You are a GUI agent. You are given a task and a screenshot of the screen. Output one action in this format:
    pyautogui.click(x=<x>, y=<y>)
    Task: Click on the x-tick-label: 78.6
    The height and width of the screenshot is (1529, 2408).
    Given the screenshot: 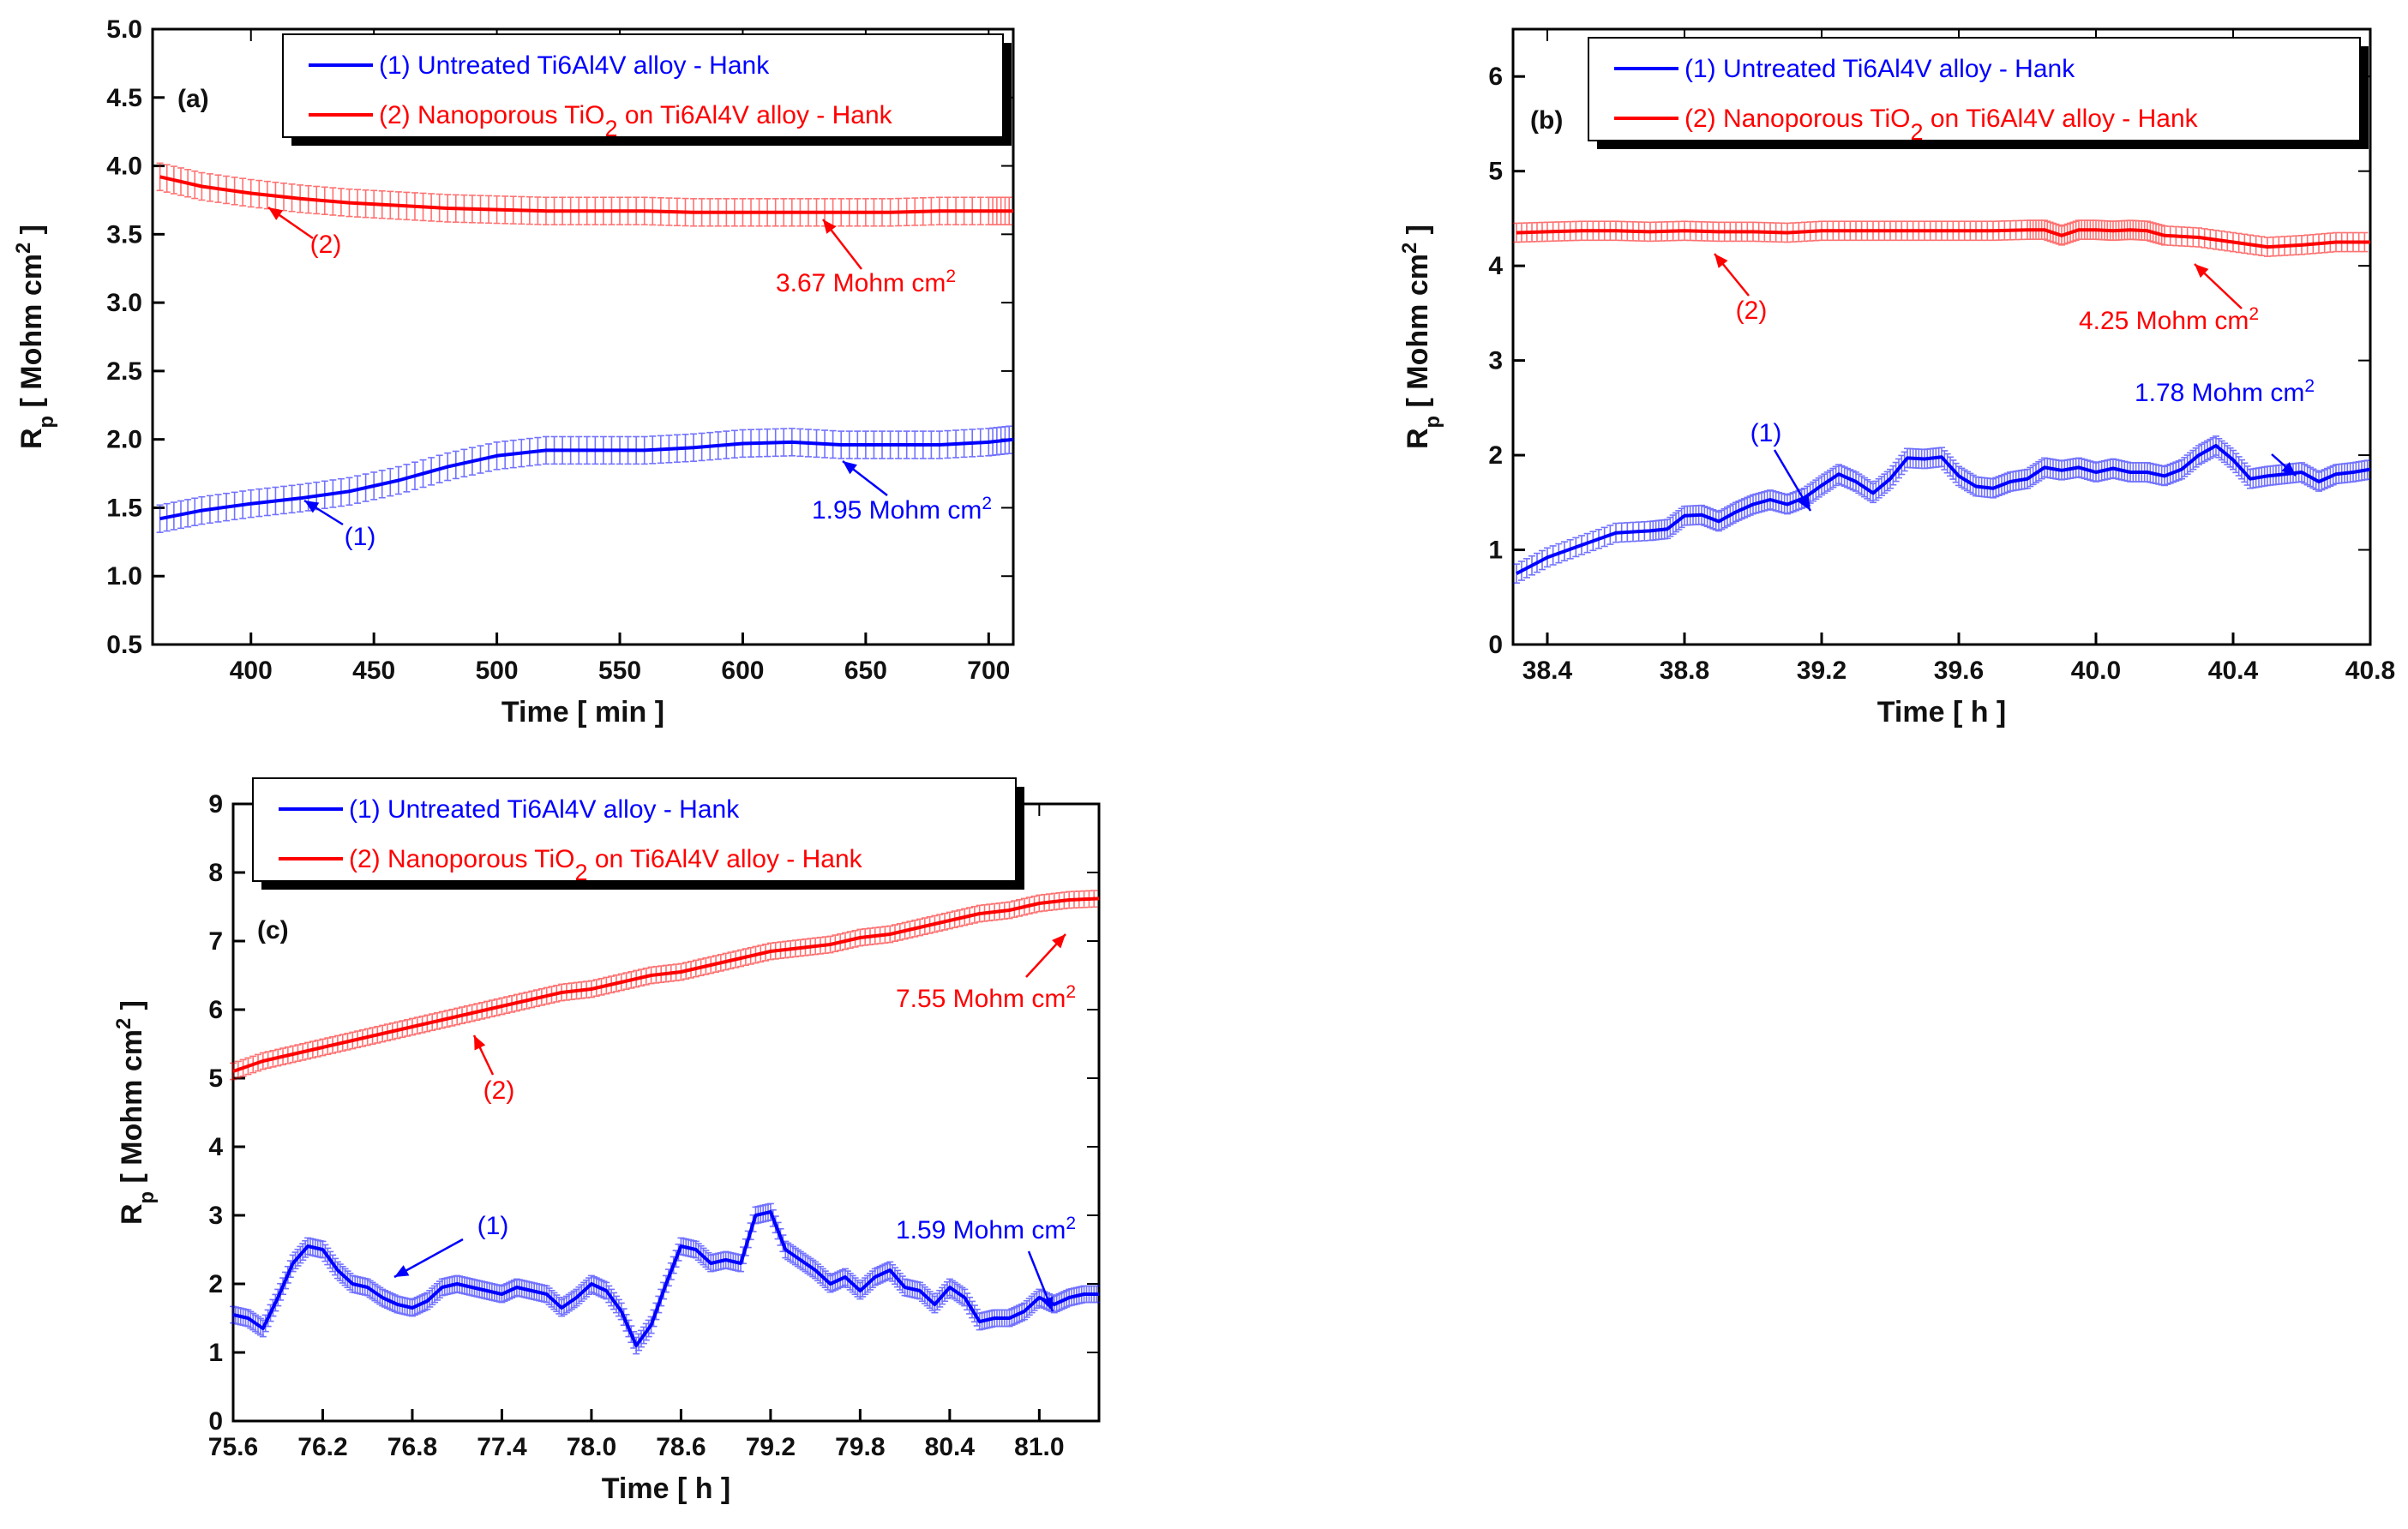 What is the action you would take?
    pyautogui.click(x=681, y=1447)
    